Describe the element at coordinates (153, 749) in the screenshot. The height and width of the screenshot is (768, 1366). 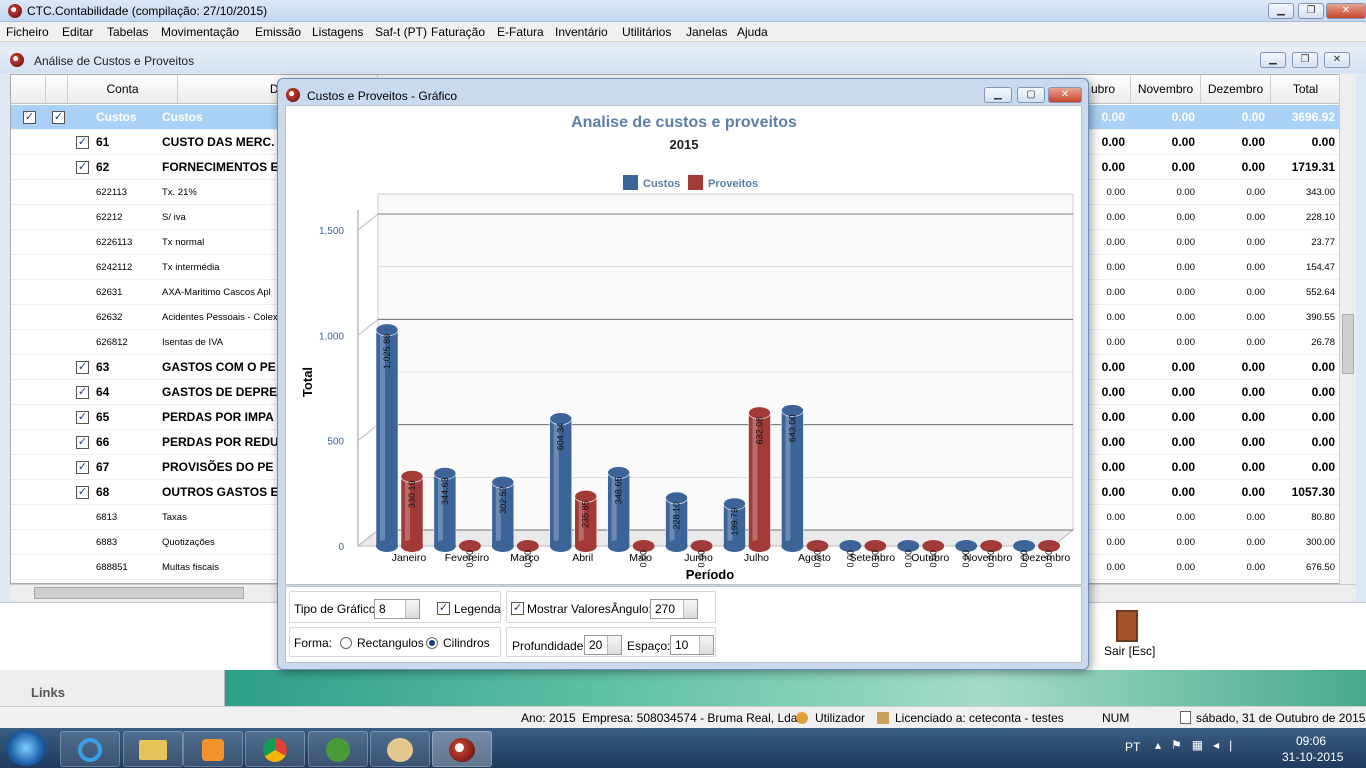
I see `taskbar-explorer` at that location.